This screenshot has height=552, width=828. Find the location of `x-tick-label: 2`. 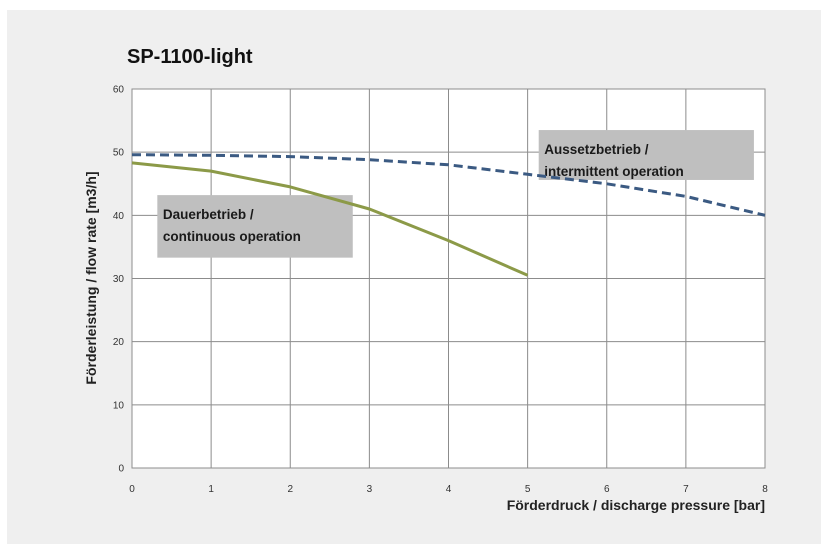

x-tick-label: 2 is located at coordinates (290, 489).